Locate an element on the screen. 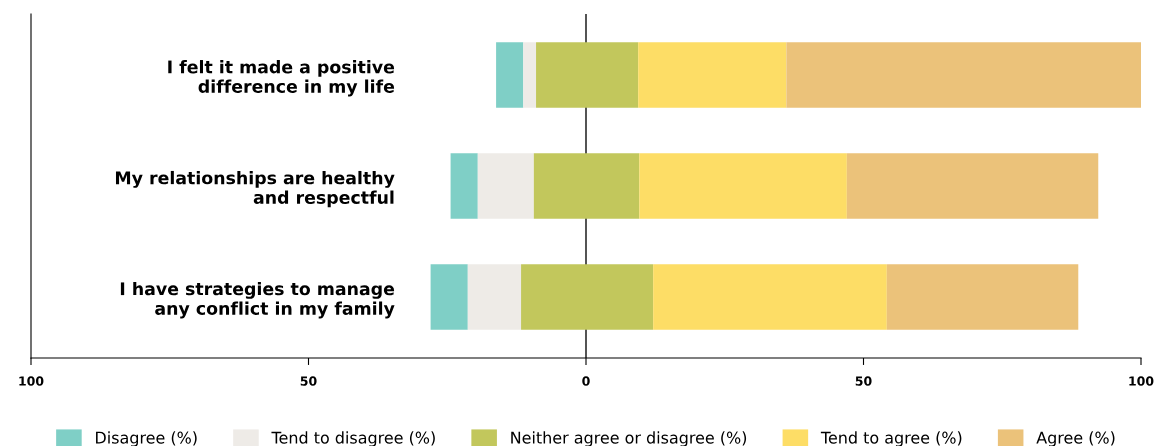  y-tick-label: My relationships are healthy and respectful is located at coordinates (255, 189).